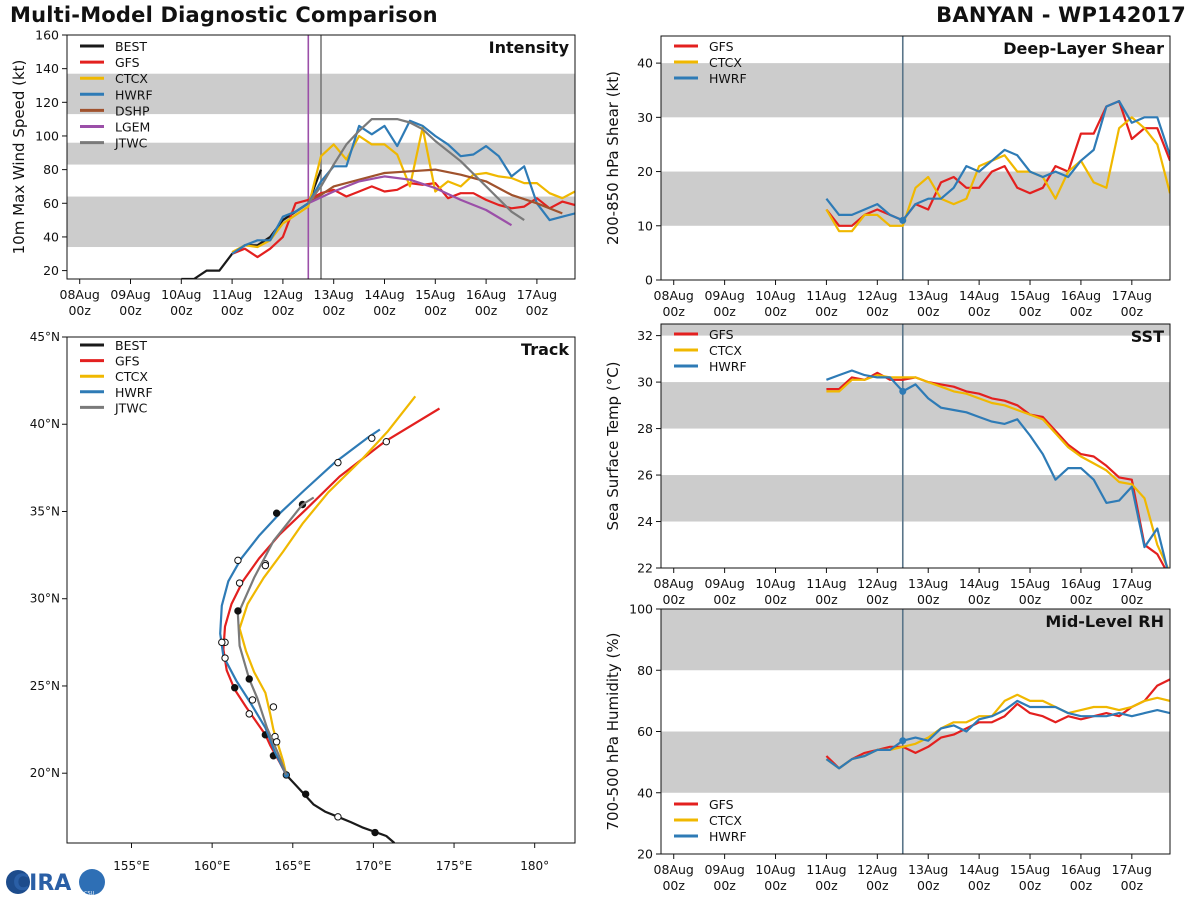 The image size is (1200, 900). I want to click on shear-series-ctcx, so click(997, 174).